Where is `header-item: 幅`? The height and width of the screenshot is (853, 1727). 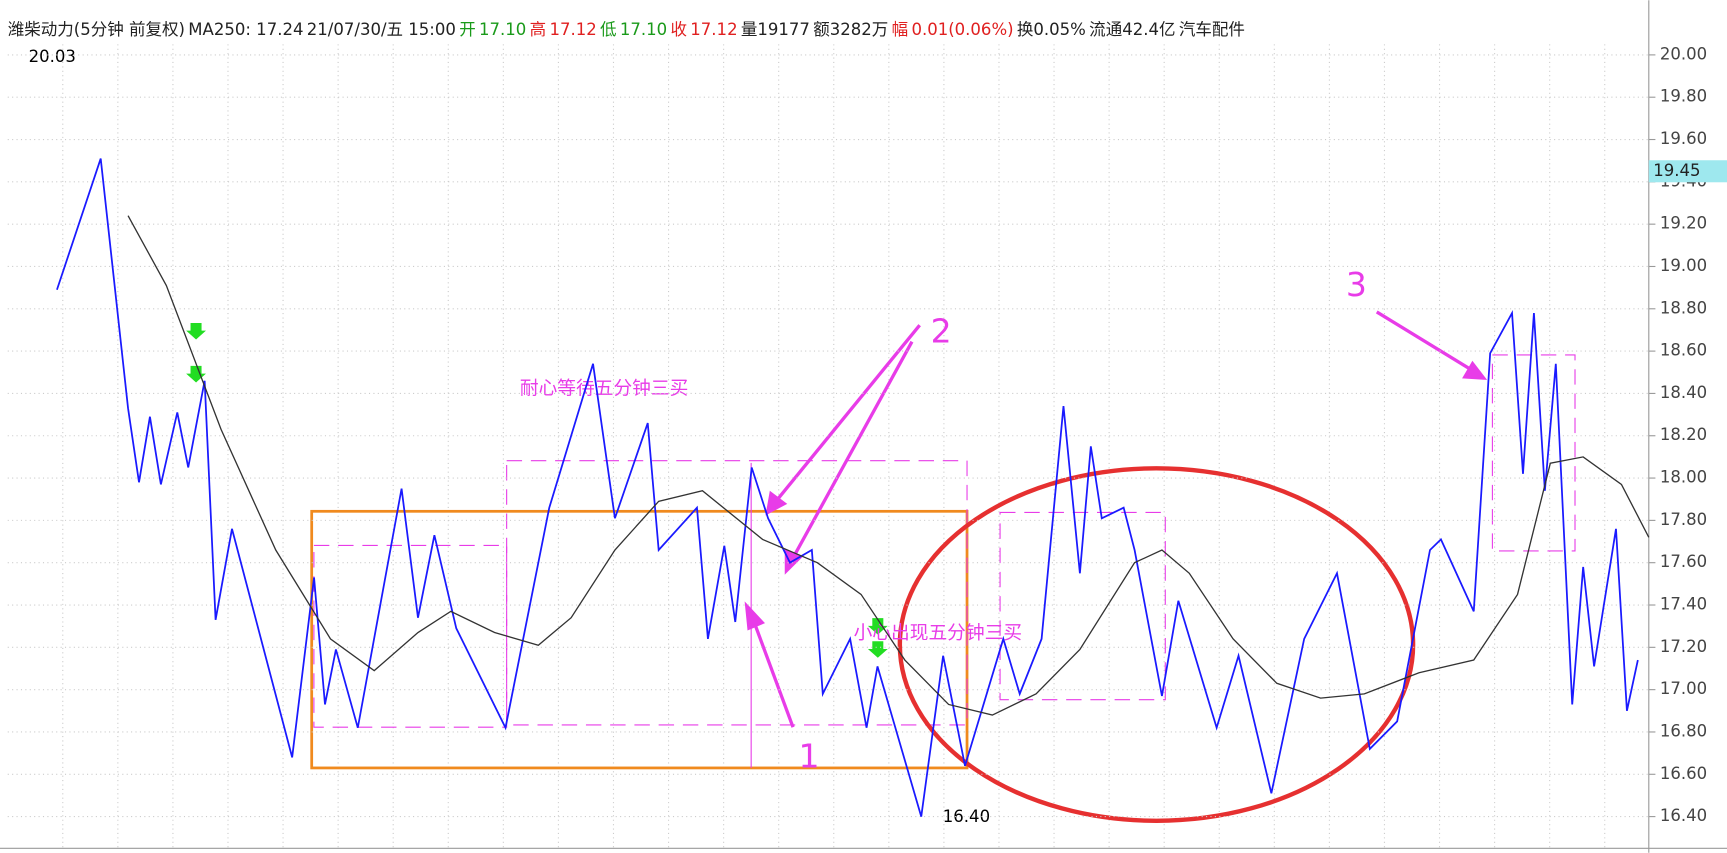
header-item: 幅 is located at coordinates (900, 28).